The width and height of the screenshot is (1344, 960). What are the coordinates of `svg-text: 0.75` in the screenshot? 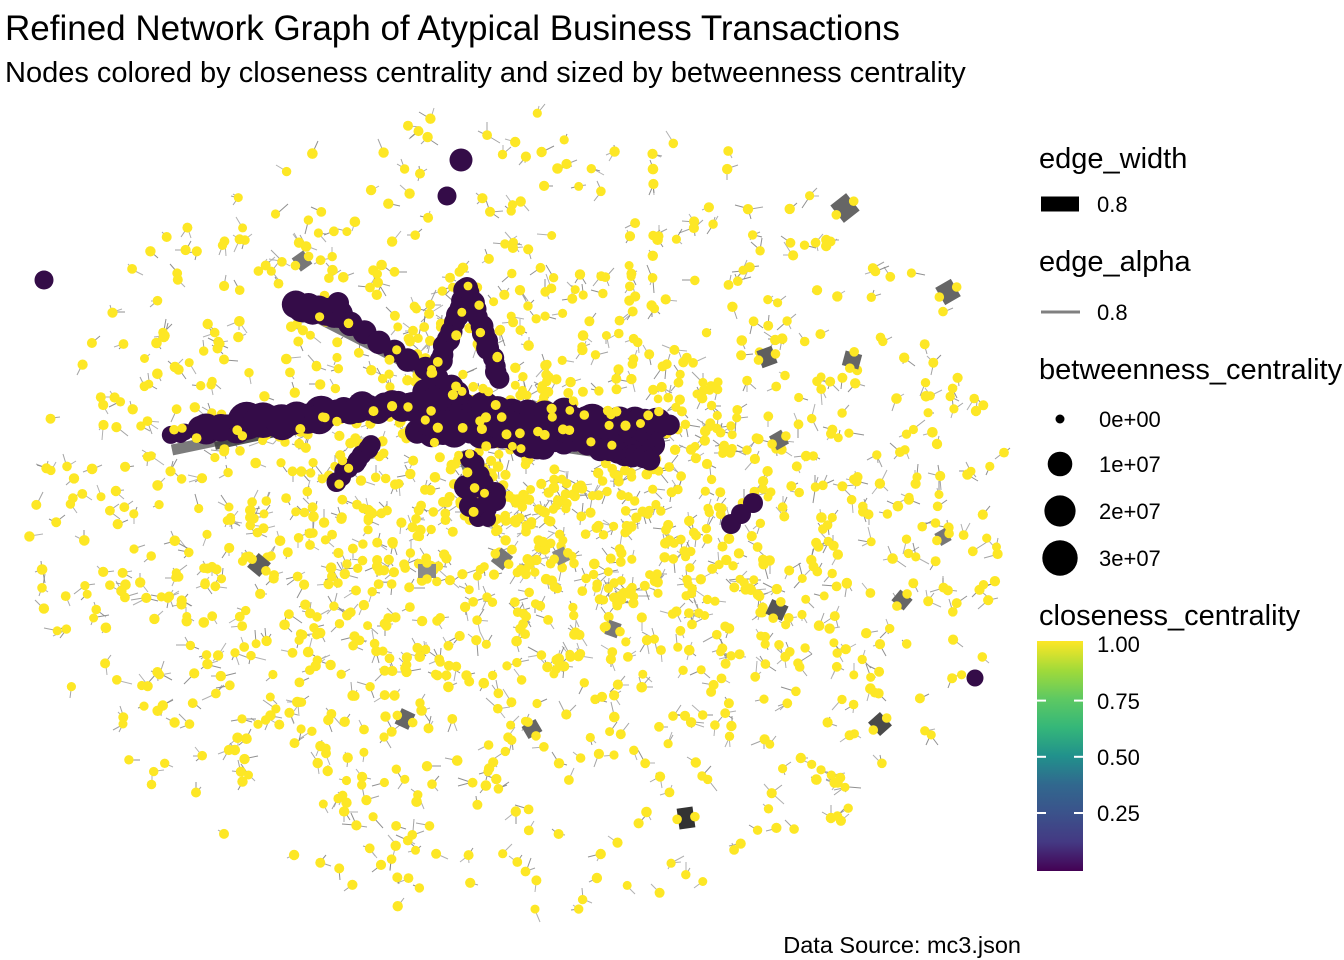 It's located at (1118, 701).